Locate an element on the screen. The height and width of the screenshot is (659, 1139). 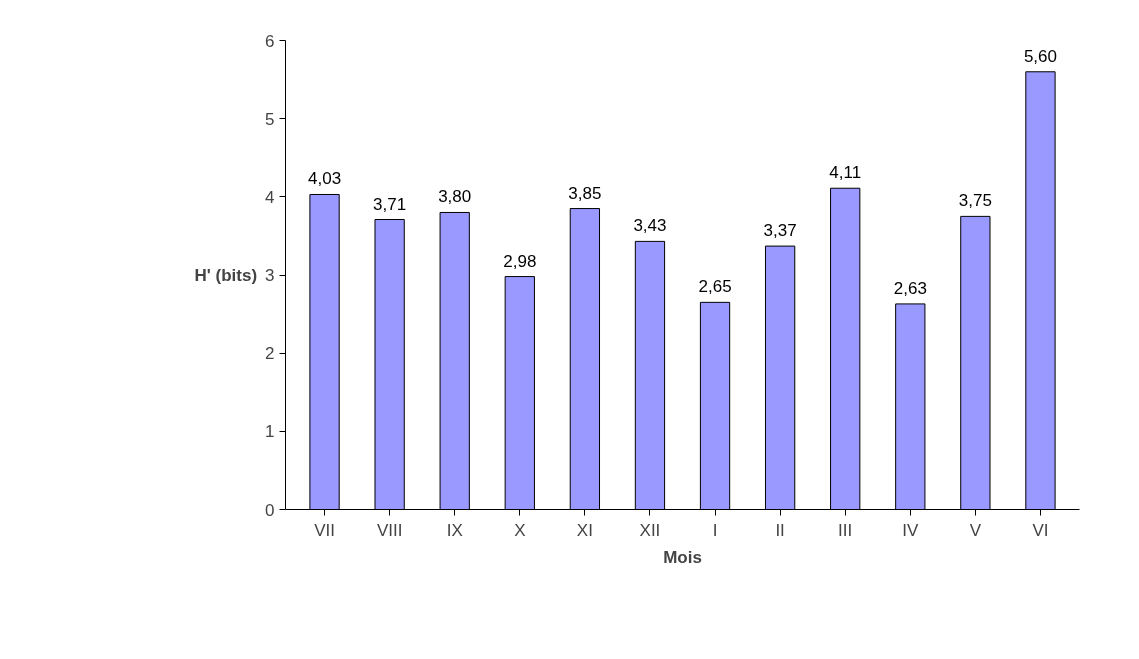
data-label: 2,63 is located at coordinates (910, 288).